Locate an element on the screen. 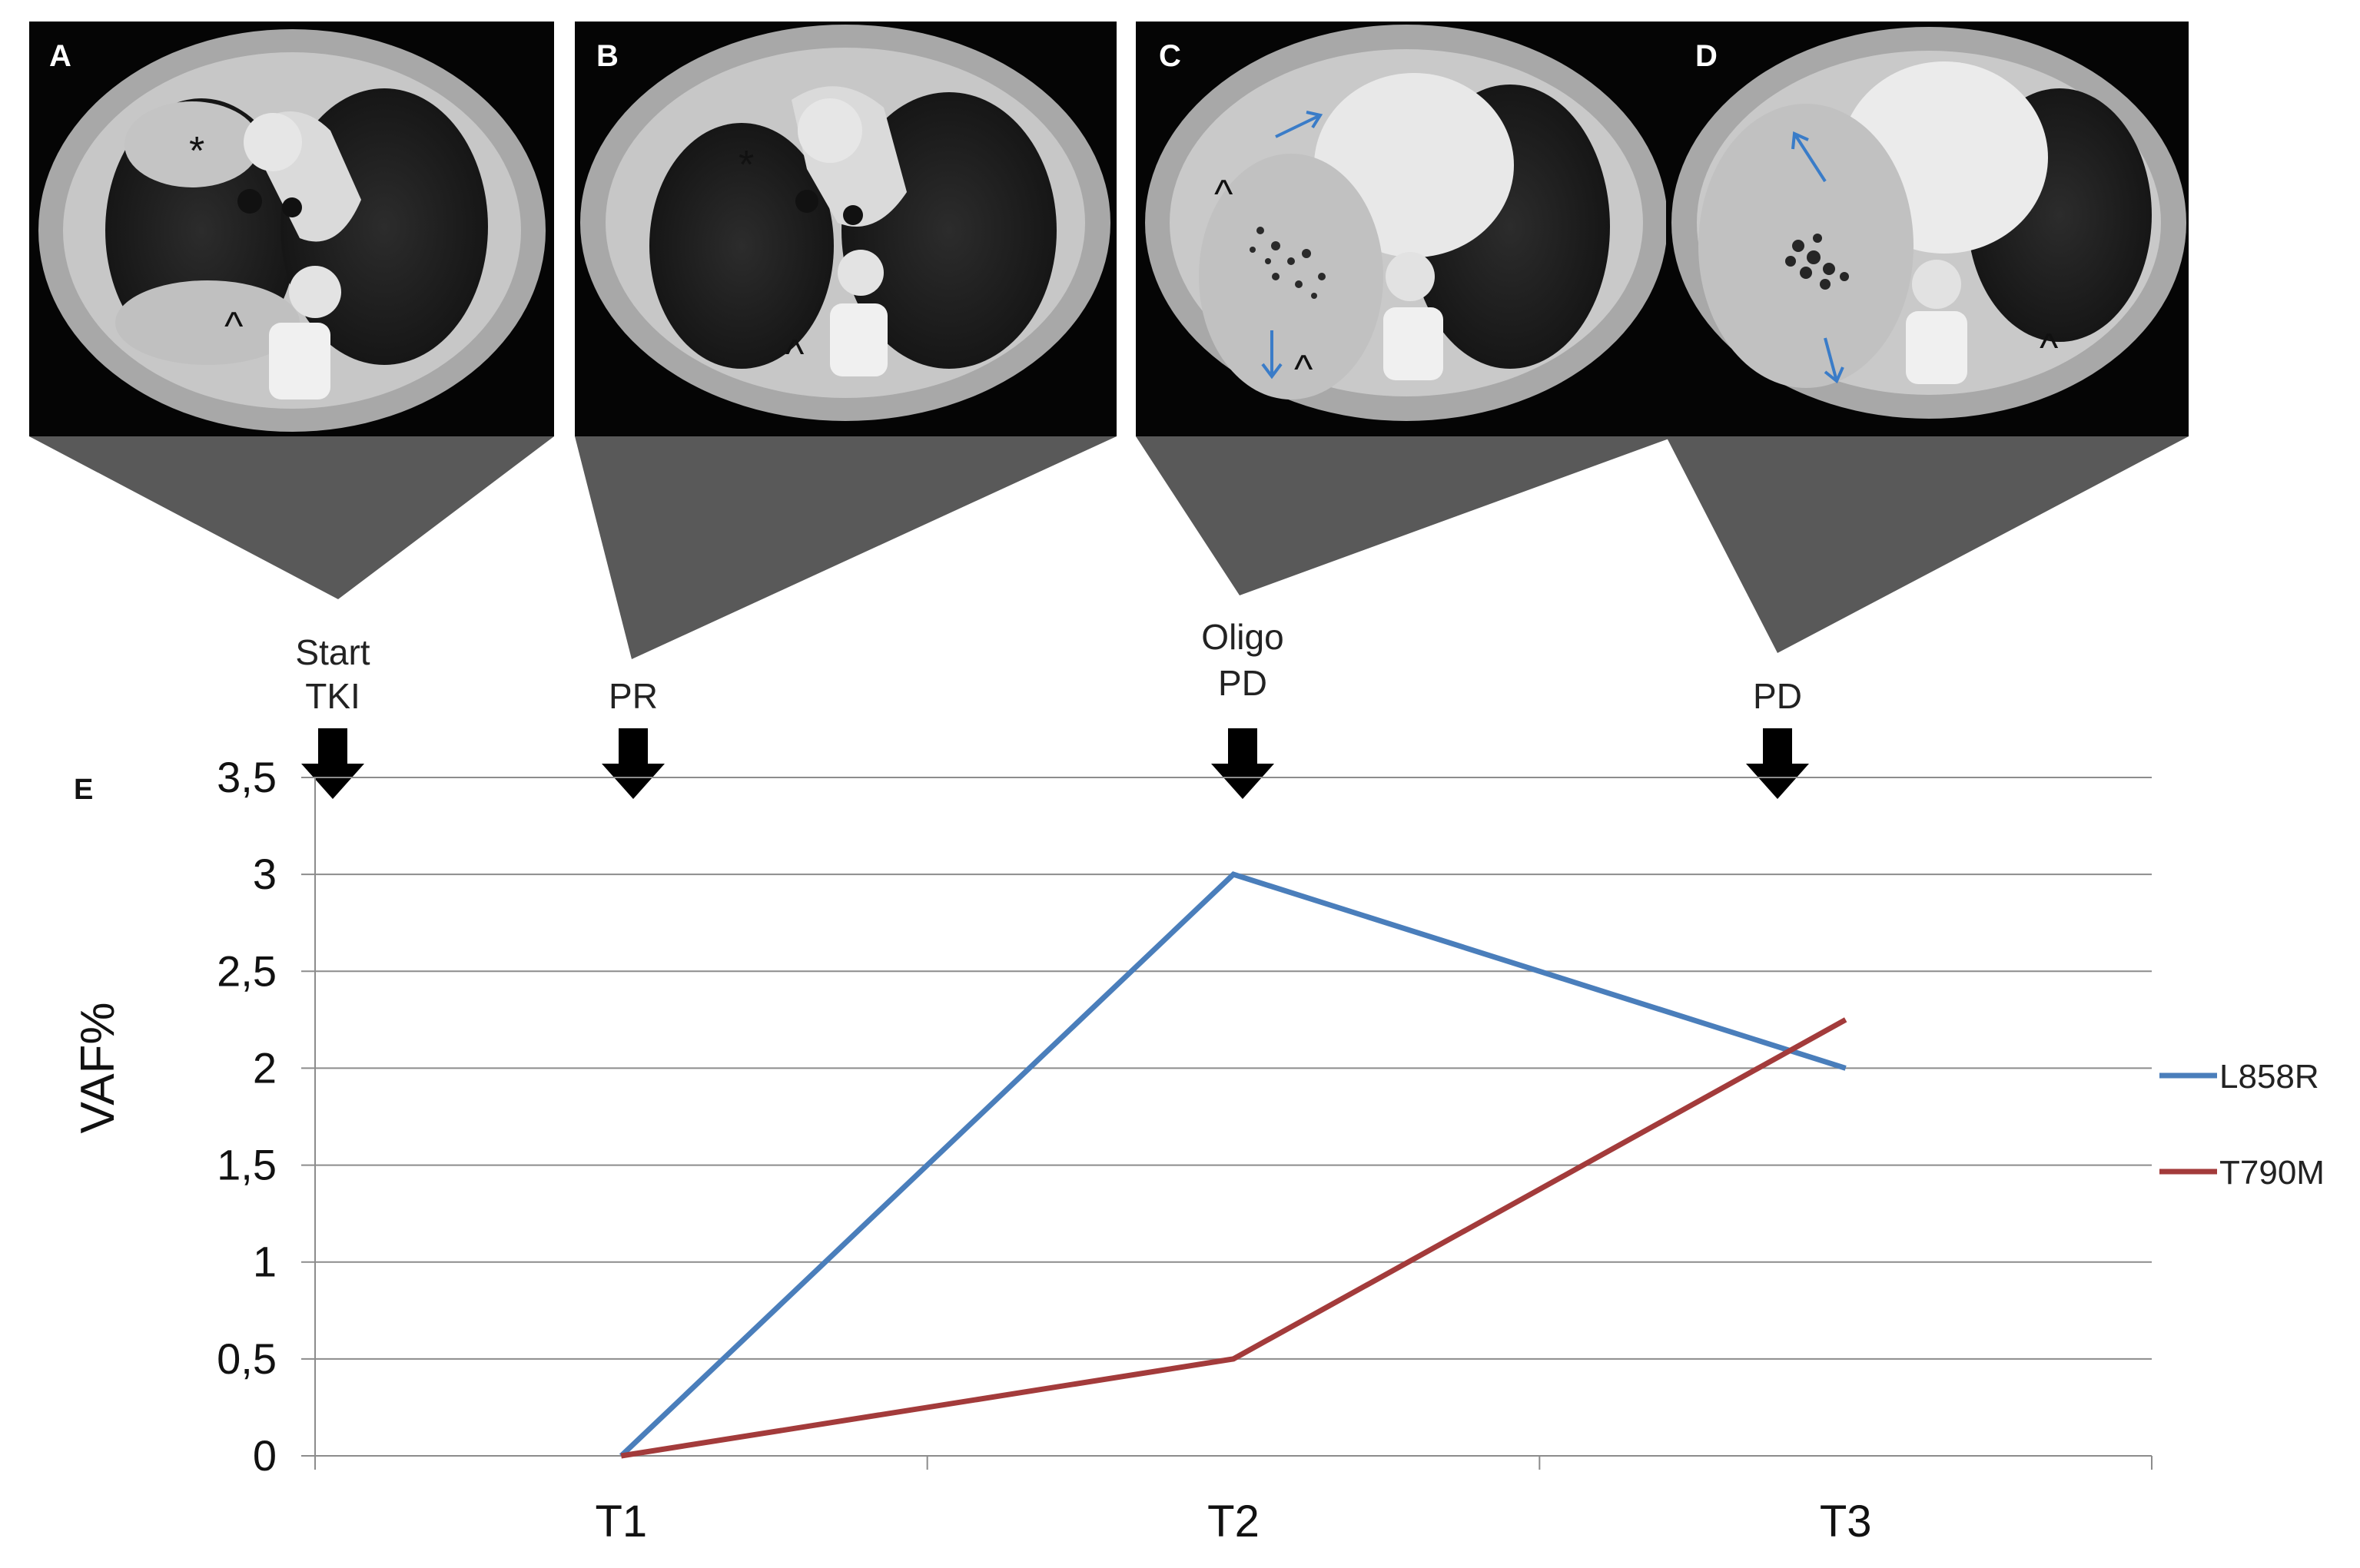  event-label: Start is located at coordinates (332, 652).